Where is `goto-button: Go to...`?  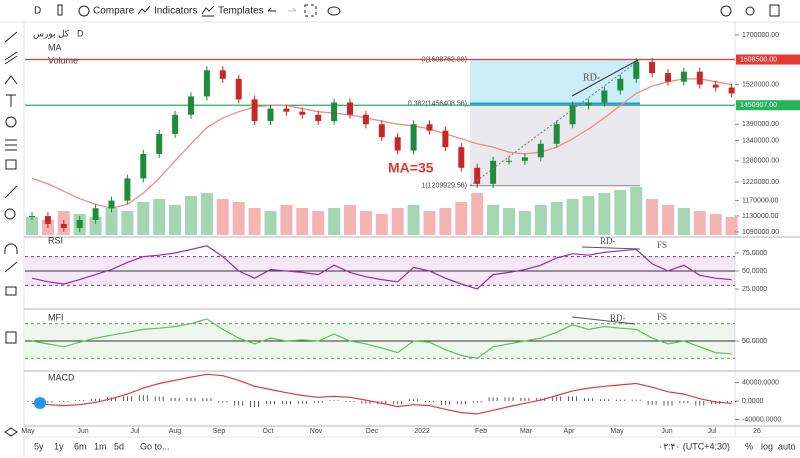
goto-button: Go to... is located at coordinates (155, 446).